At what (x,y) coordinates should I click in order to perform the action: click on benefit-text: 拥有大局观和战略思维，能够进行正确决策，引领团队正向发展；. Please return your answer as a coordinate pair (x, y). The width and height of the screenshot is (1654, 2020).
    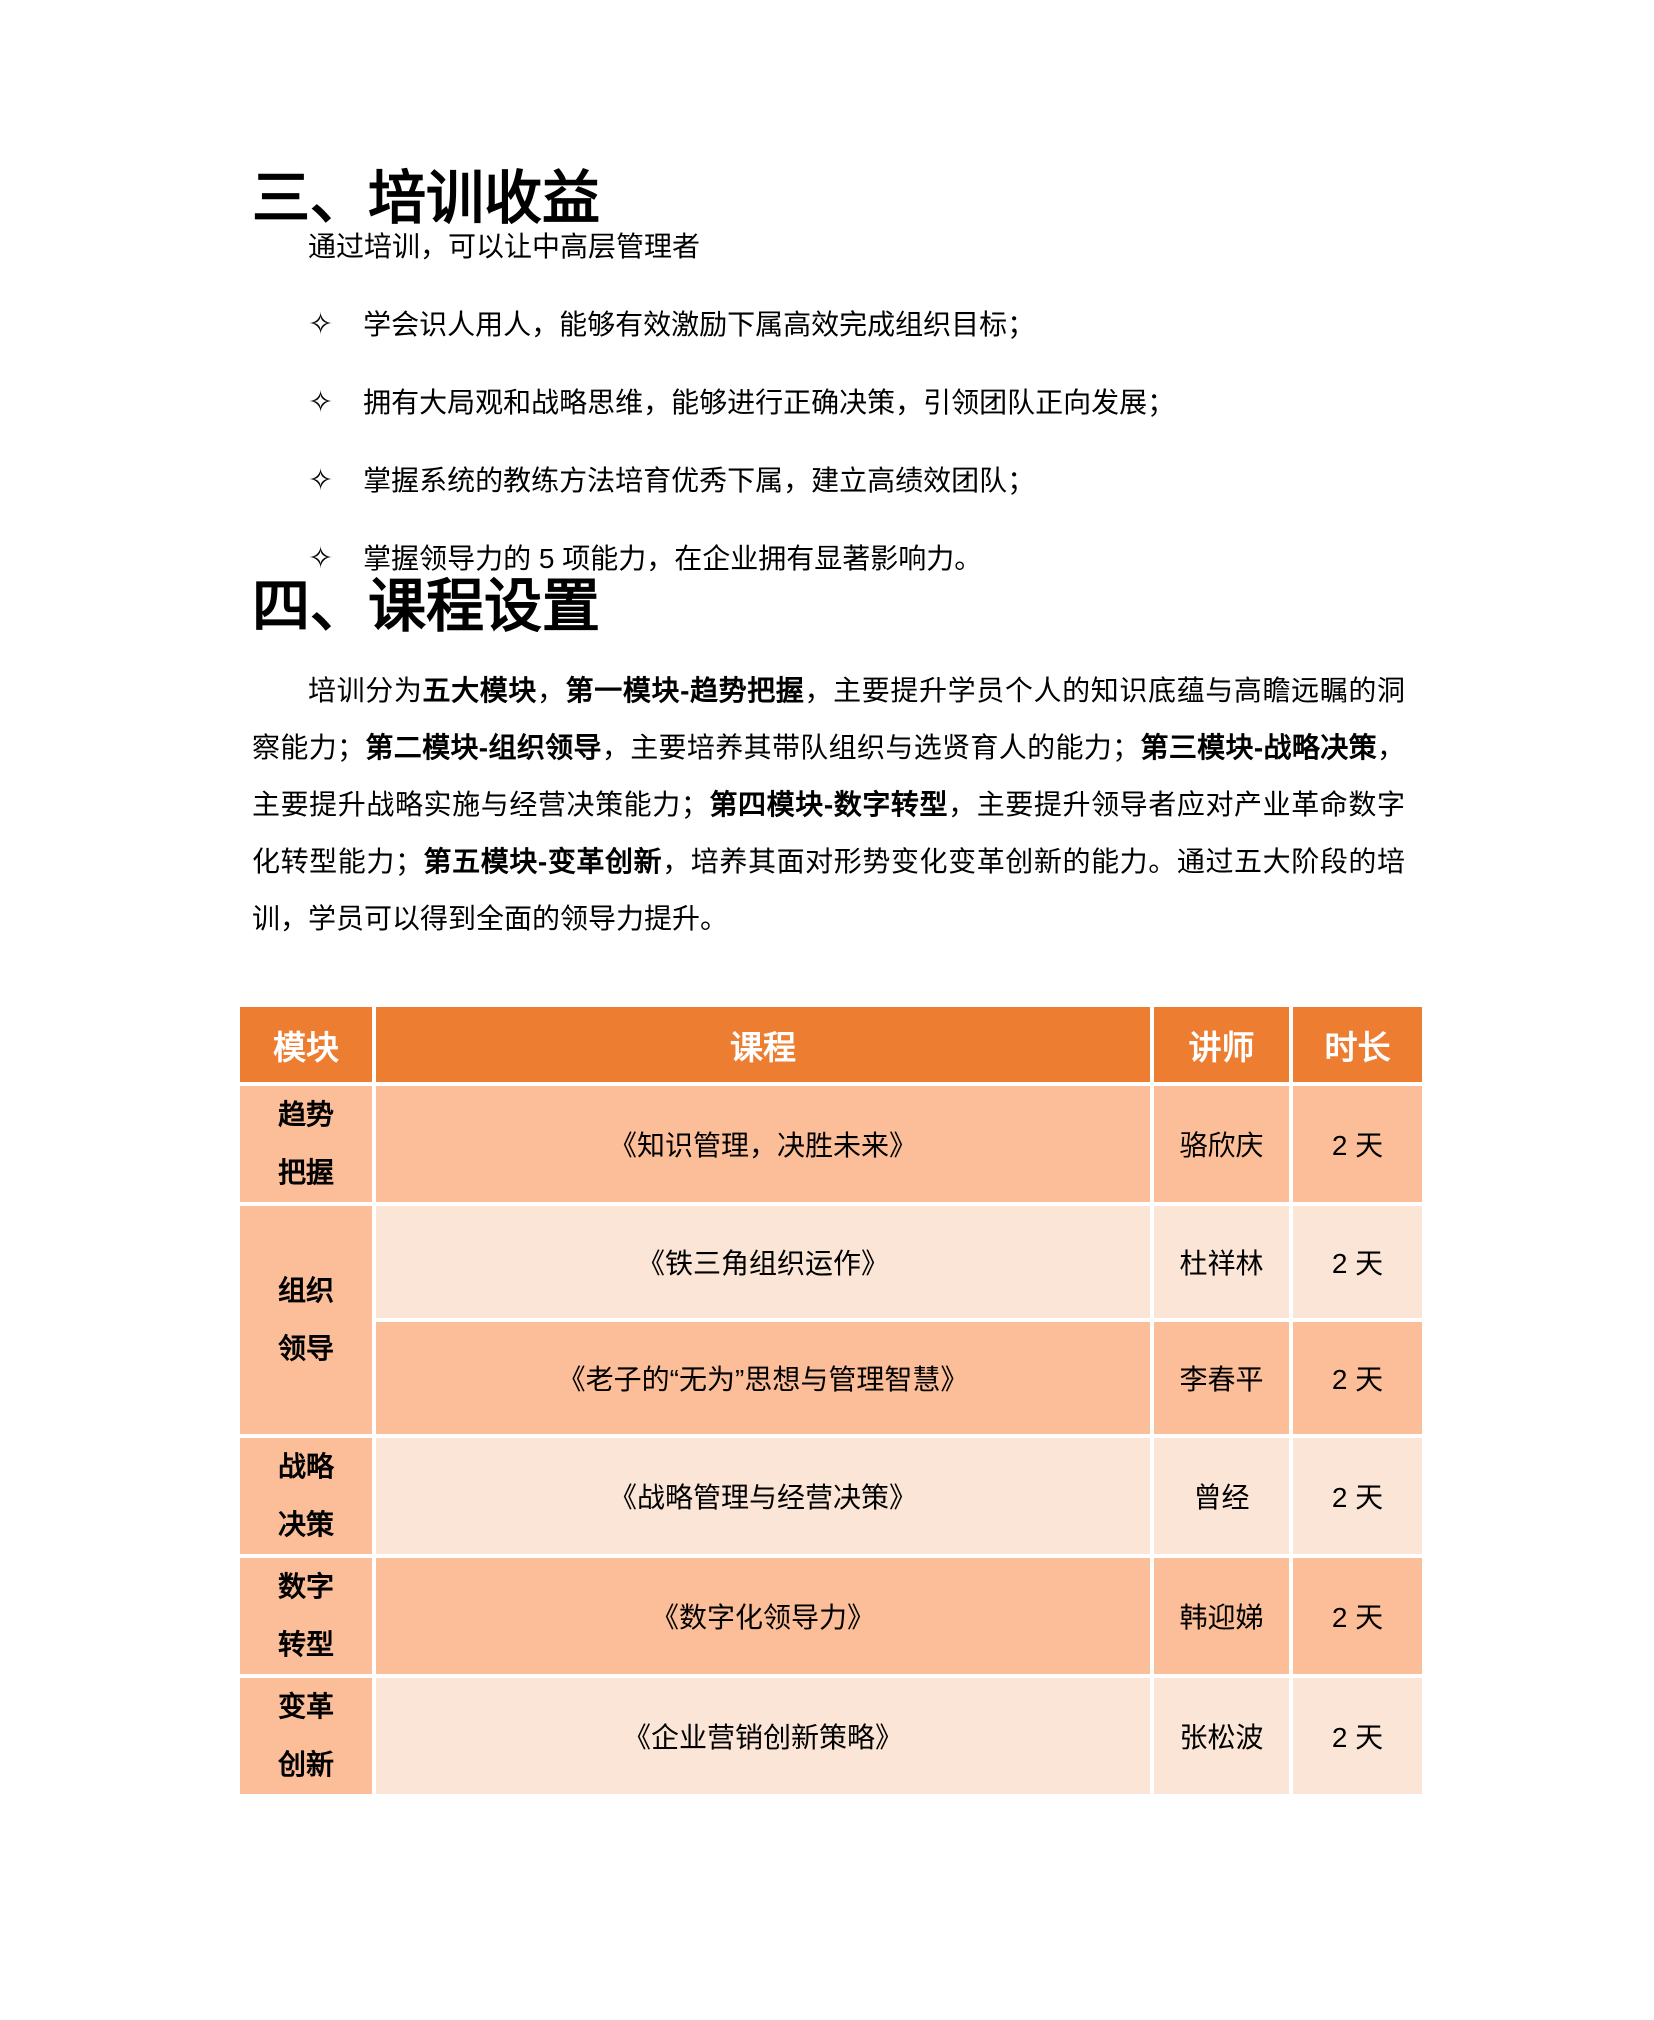
    Looking at the image, I should click on (769, 402).